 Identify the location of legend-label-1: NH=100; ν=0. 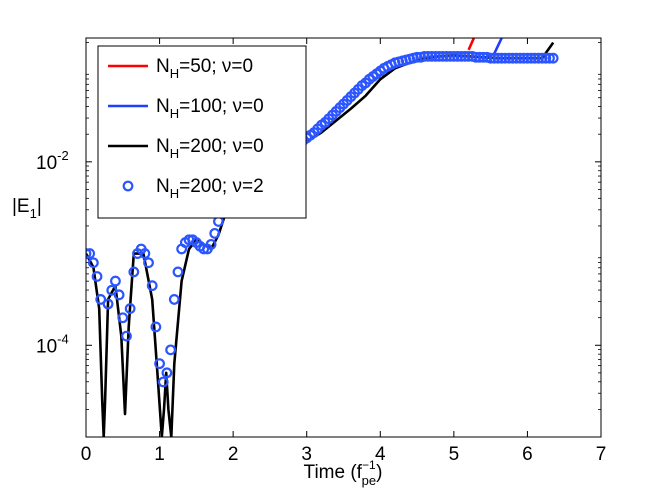
(210, 108).